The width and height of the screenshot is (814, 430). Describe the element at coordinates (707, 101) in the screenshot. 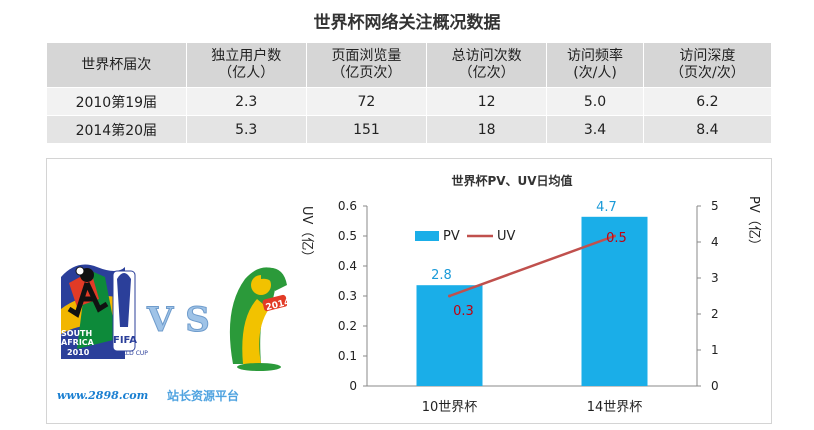

I see `table-cell: 6.2` at that location.